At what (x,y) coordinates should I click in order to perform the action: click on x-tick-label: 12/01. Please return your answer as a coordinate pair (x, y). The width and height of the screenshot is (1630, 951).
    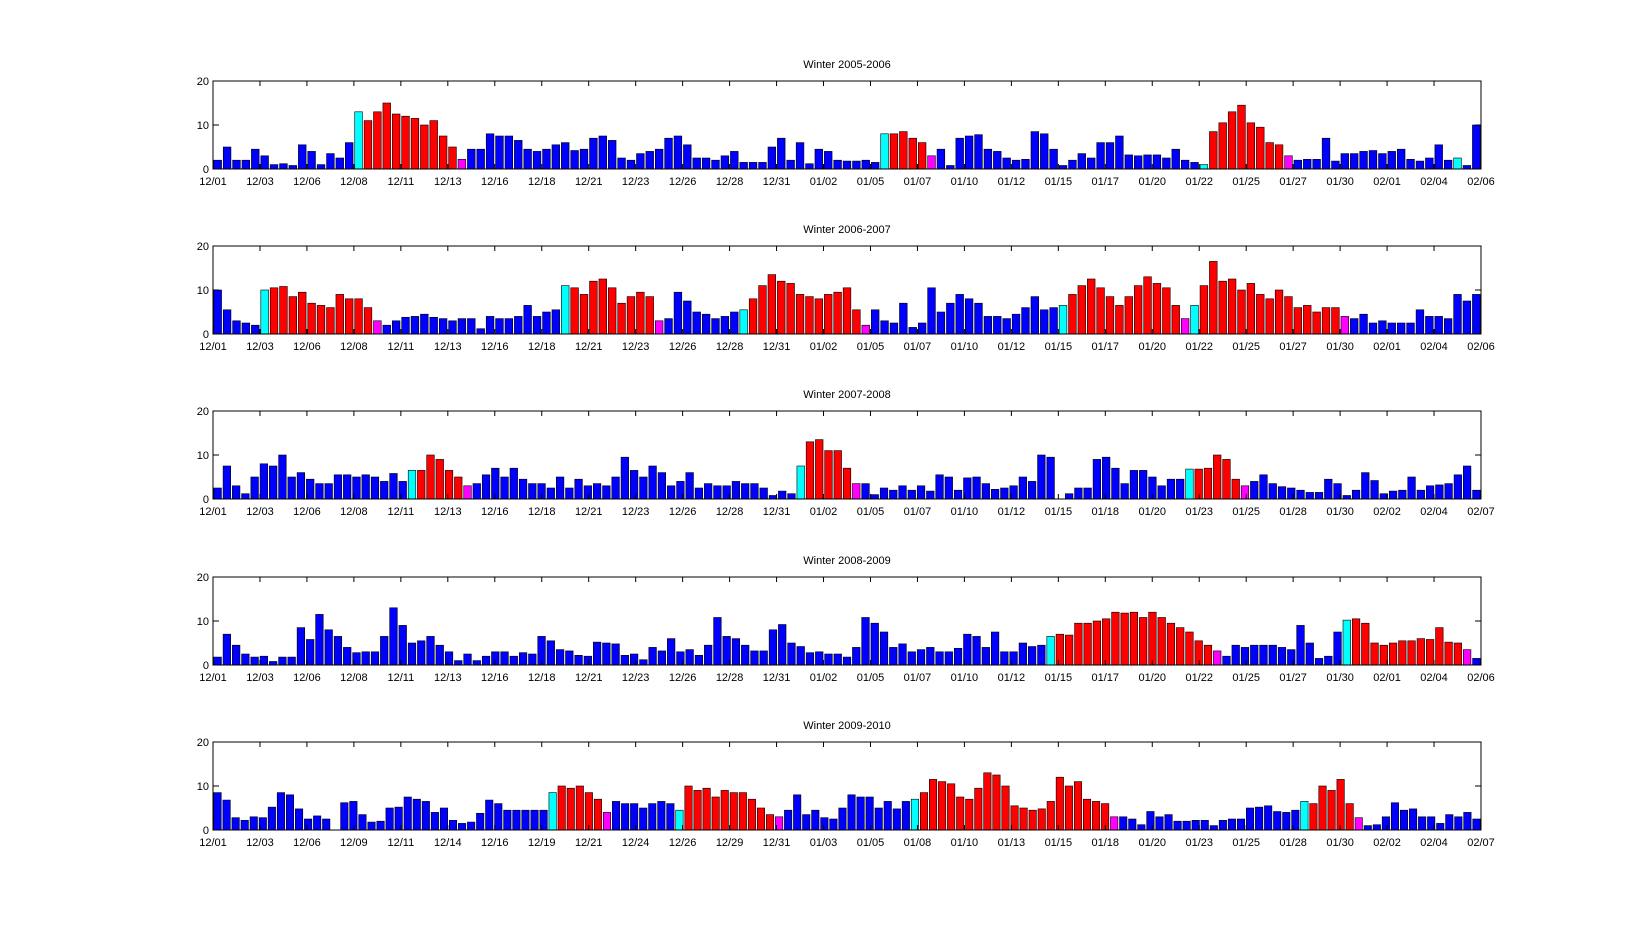
    Looking at the image, I should click on (213, 678).